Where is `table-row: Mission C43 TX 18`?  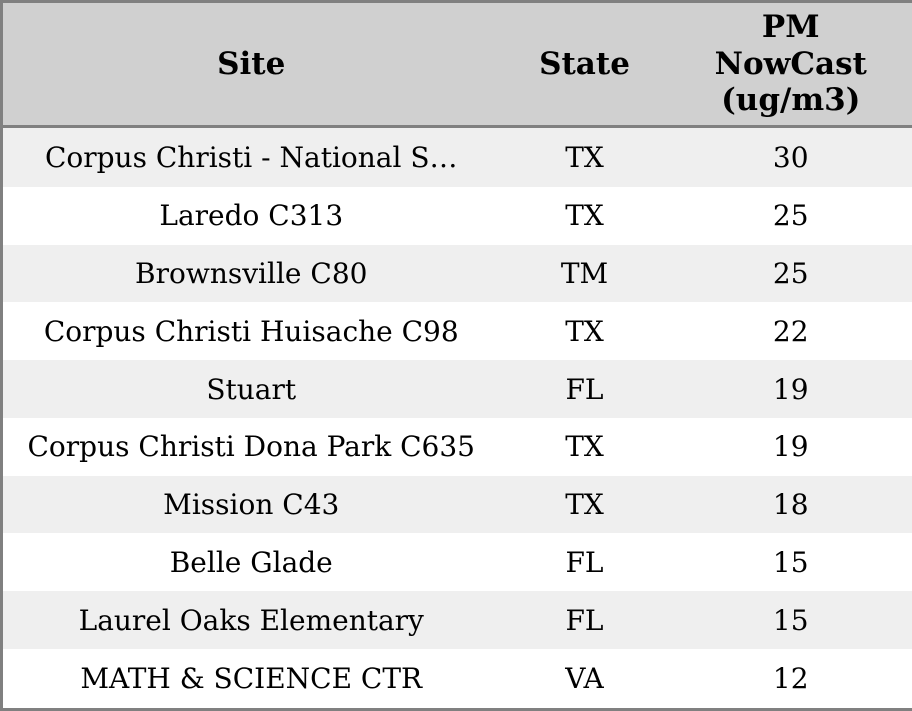
table-row: Mission C43 TX 18 is located at coordinates (456, 504).